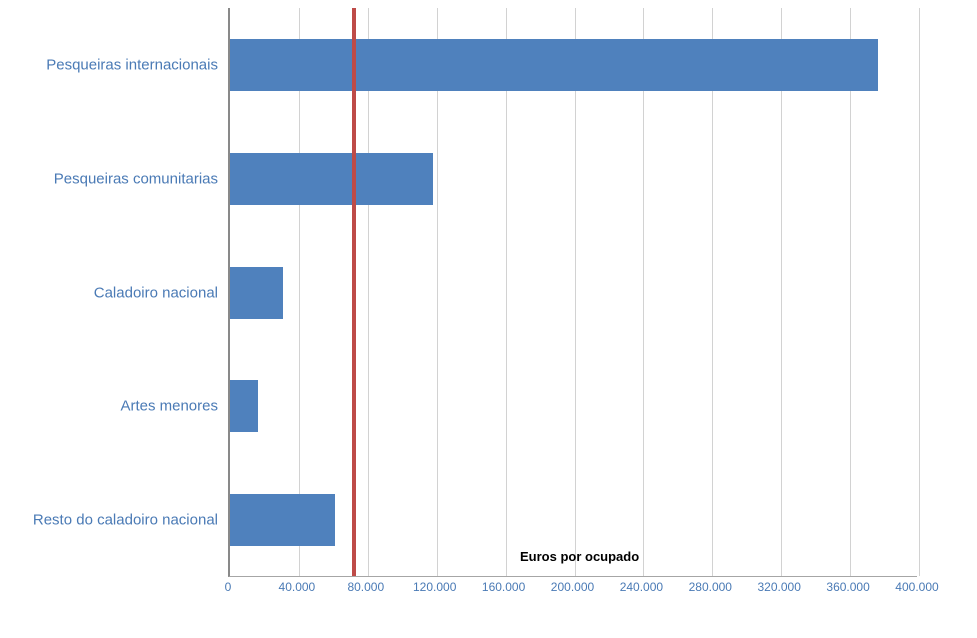 The height and width of the screenshot is (638, 977). Describe the element at coordinates (366, 587) in the screenshot. I see `x-tick-label: 80.000` at that location.